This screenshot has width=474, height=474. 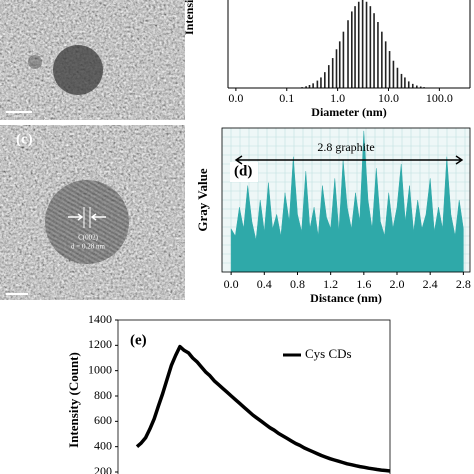 What do you see at coordinates (345, 147) in the screenshot?
I see `annotation: 2.8 graphite` at bounding box center [345, 147].